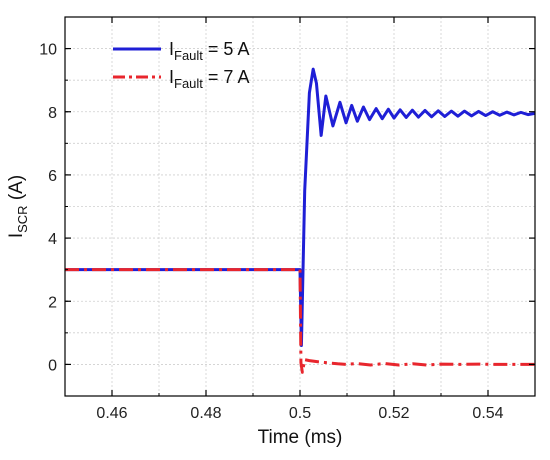 Image resolution: width=550 pixels, height=460 pixels. I want to click on y-axis-title-main: I, so click(16, 235).